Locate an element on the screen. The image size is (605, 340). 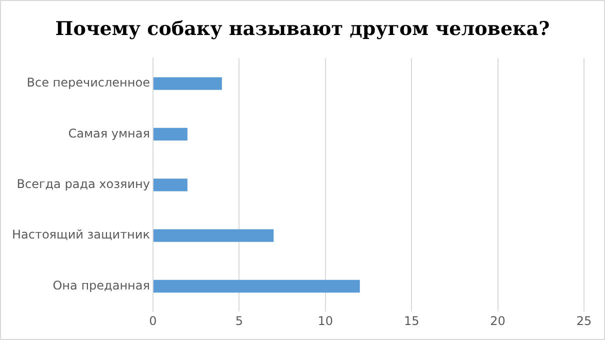
y-tick-label: Самая умная is located at coordinates (109, 133).